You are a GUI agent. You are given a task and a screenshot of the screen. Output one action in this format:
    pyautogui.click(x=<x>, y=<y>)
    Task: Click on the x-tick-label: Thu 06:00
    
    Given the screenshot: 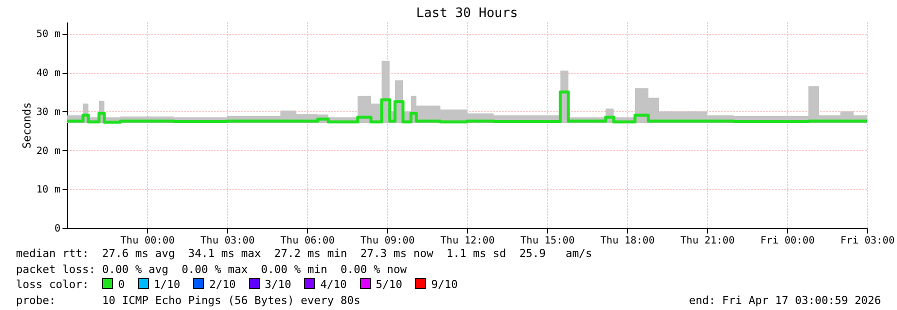 What is the action you would take?
    pyautogui.click(x=307, y=241)
    